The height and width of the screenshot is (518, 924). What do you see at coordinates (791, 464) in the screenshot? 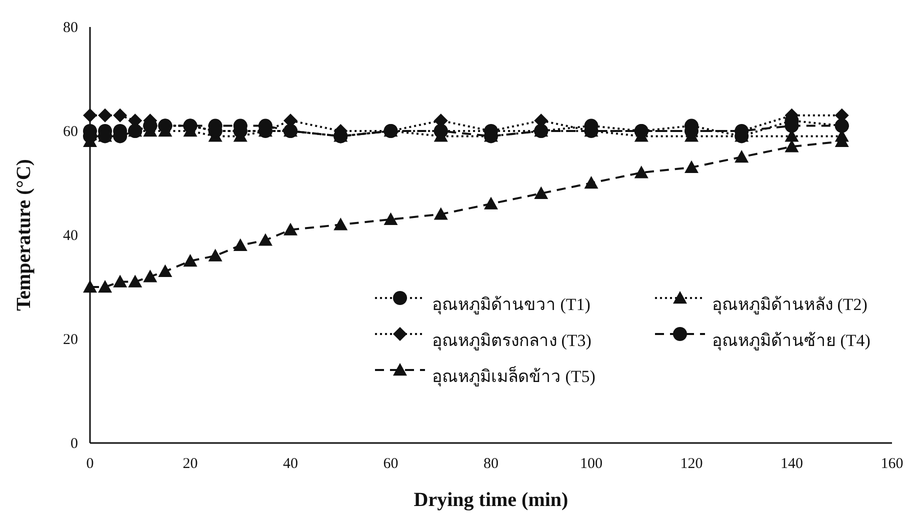
I see `x-tick-label: 140` at bounding box center [791, 464].